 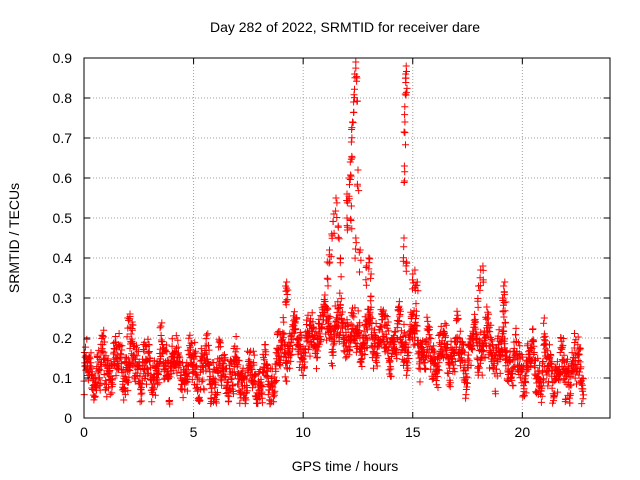 I want to click on x-tick-label: 5, so click(x=194, y=432).